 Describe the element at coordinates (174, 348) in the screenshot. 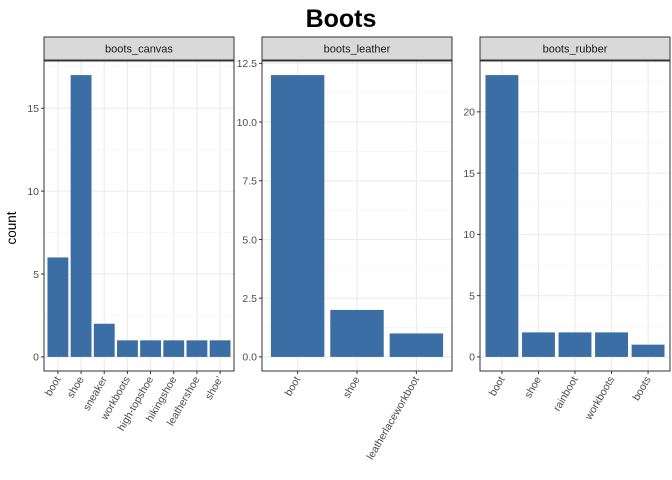

I see `bar-hikingshoe` at that location.